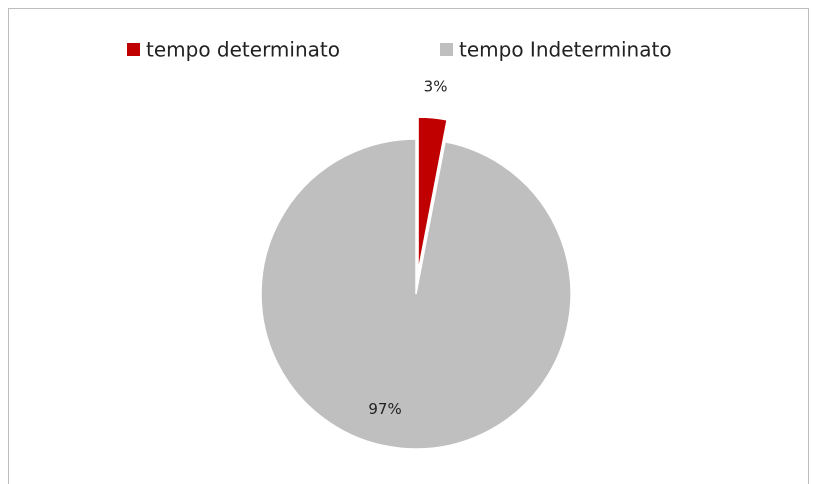 This screenshot has width=817, height=484. What do you see at coordinates (432, 194) in the screenshot?
I see `pie-slice` at bounding box center [432, 194].